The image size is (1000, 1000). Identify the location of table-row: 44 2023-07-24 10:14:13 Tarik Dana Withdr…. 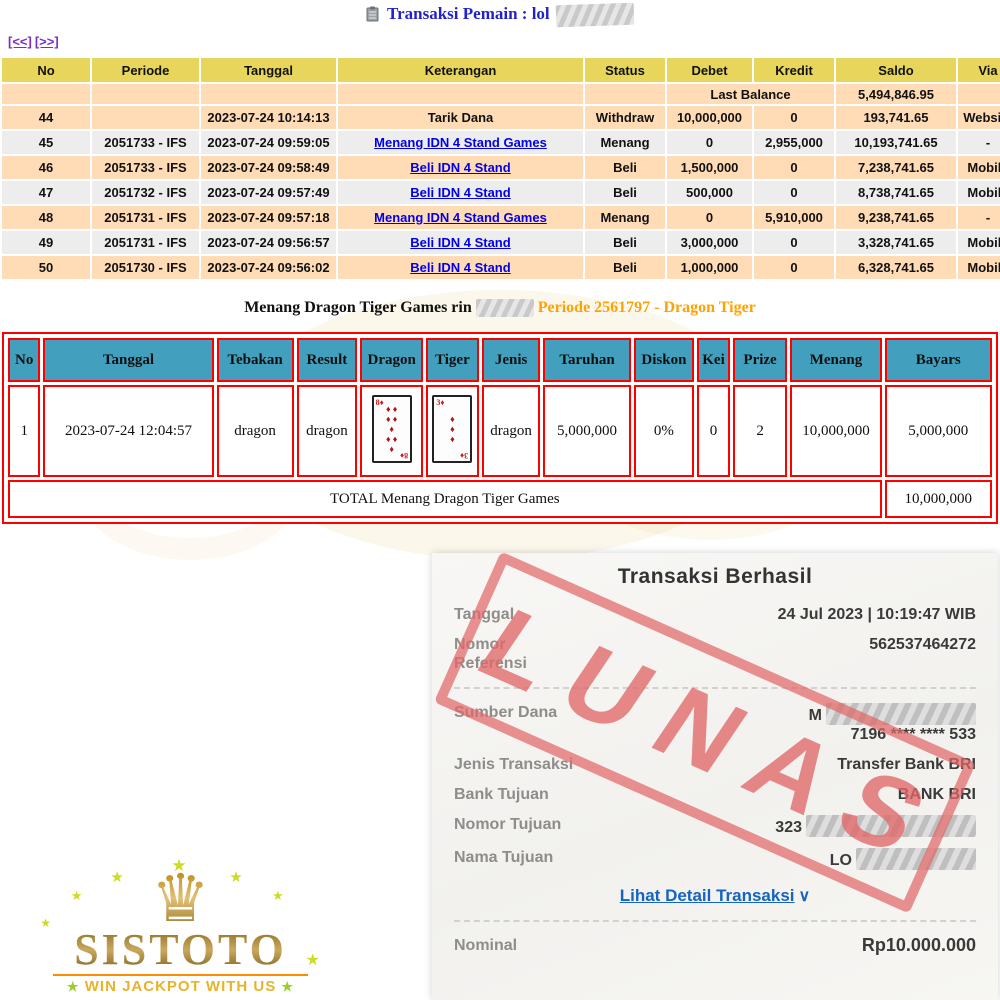
(501, 117).